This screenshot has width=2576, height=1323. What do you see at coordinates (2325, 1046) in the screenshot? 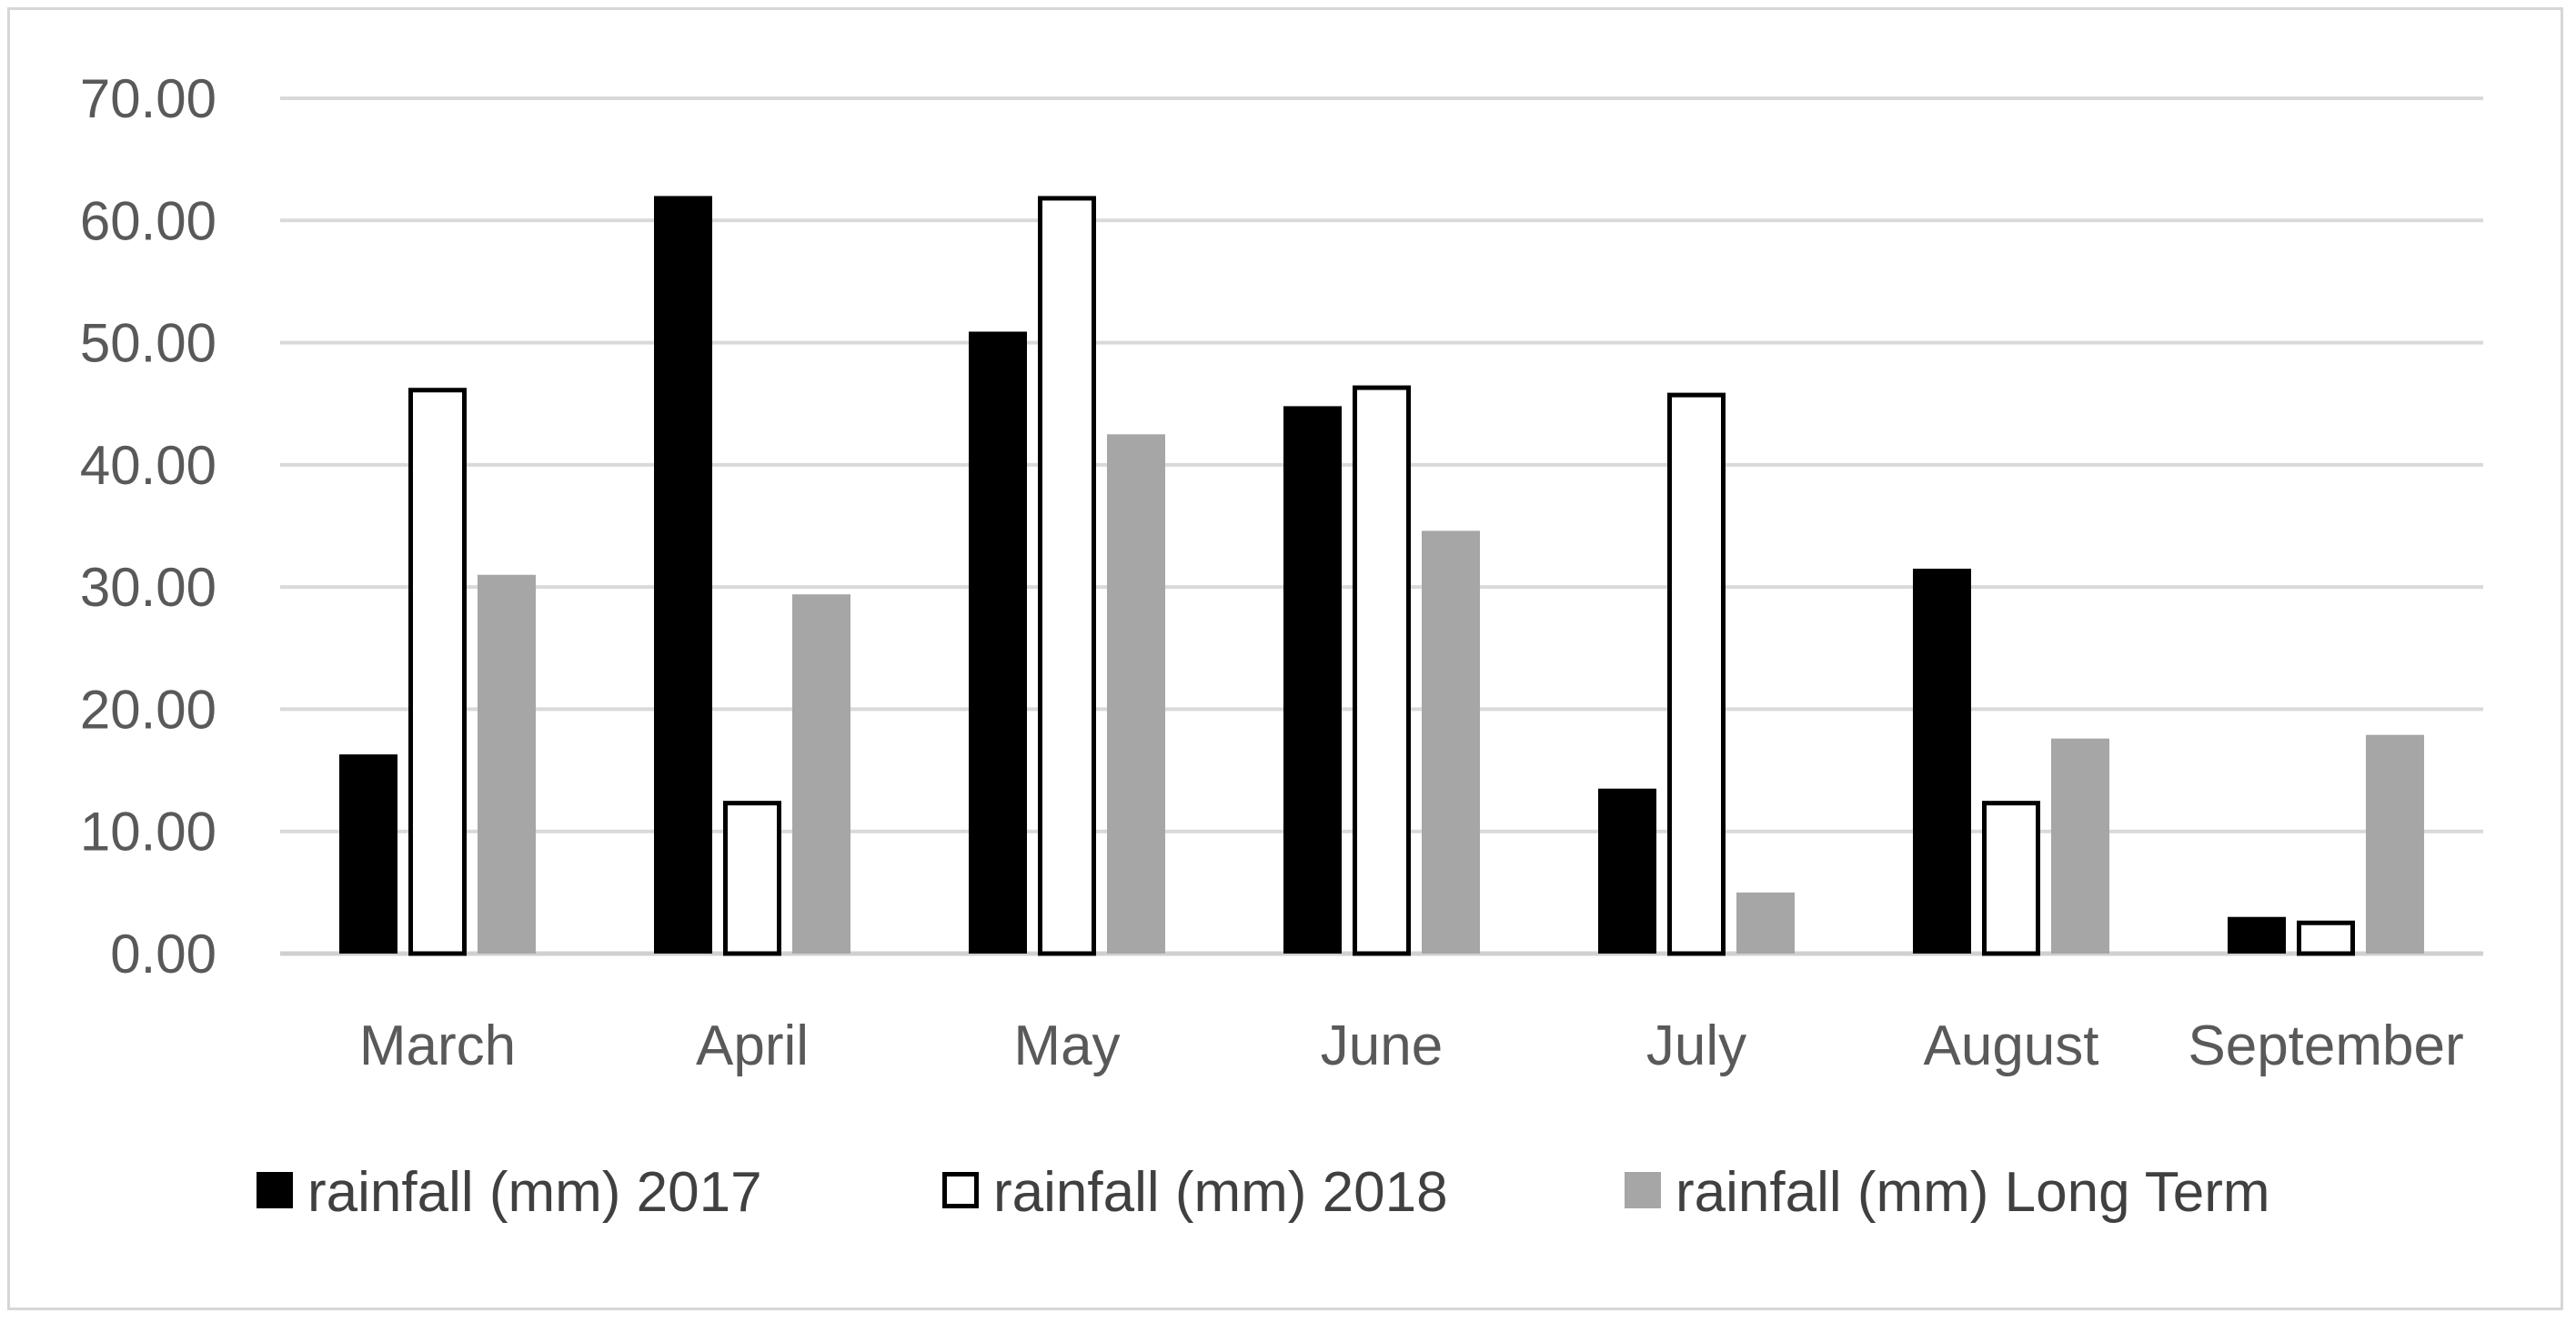
I see `x-tick-label: September` at bounding box center [2325, 1046].